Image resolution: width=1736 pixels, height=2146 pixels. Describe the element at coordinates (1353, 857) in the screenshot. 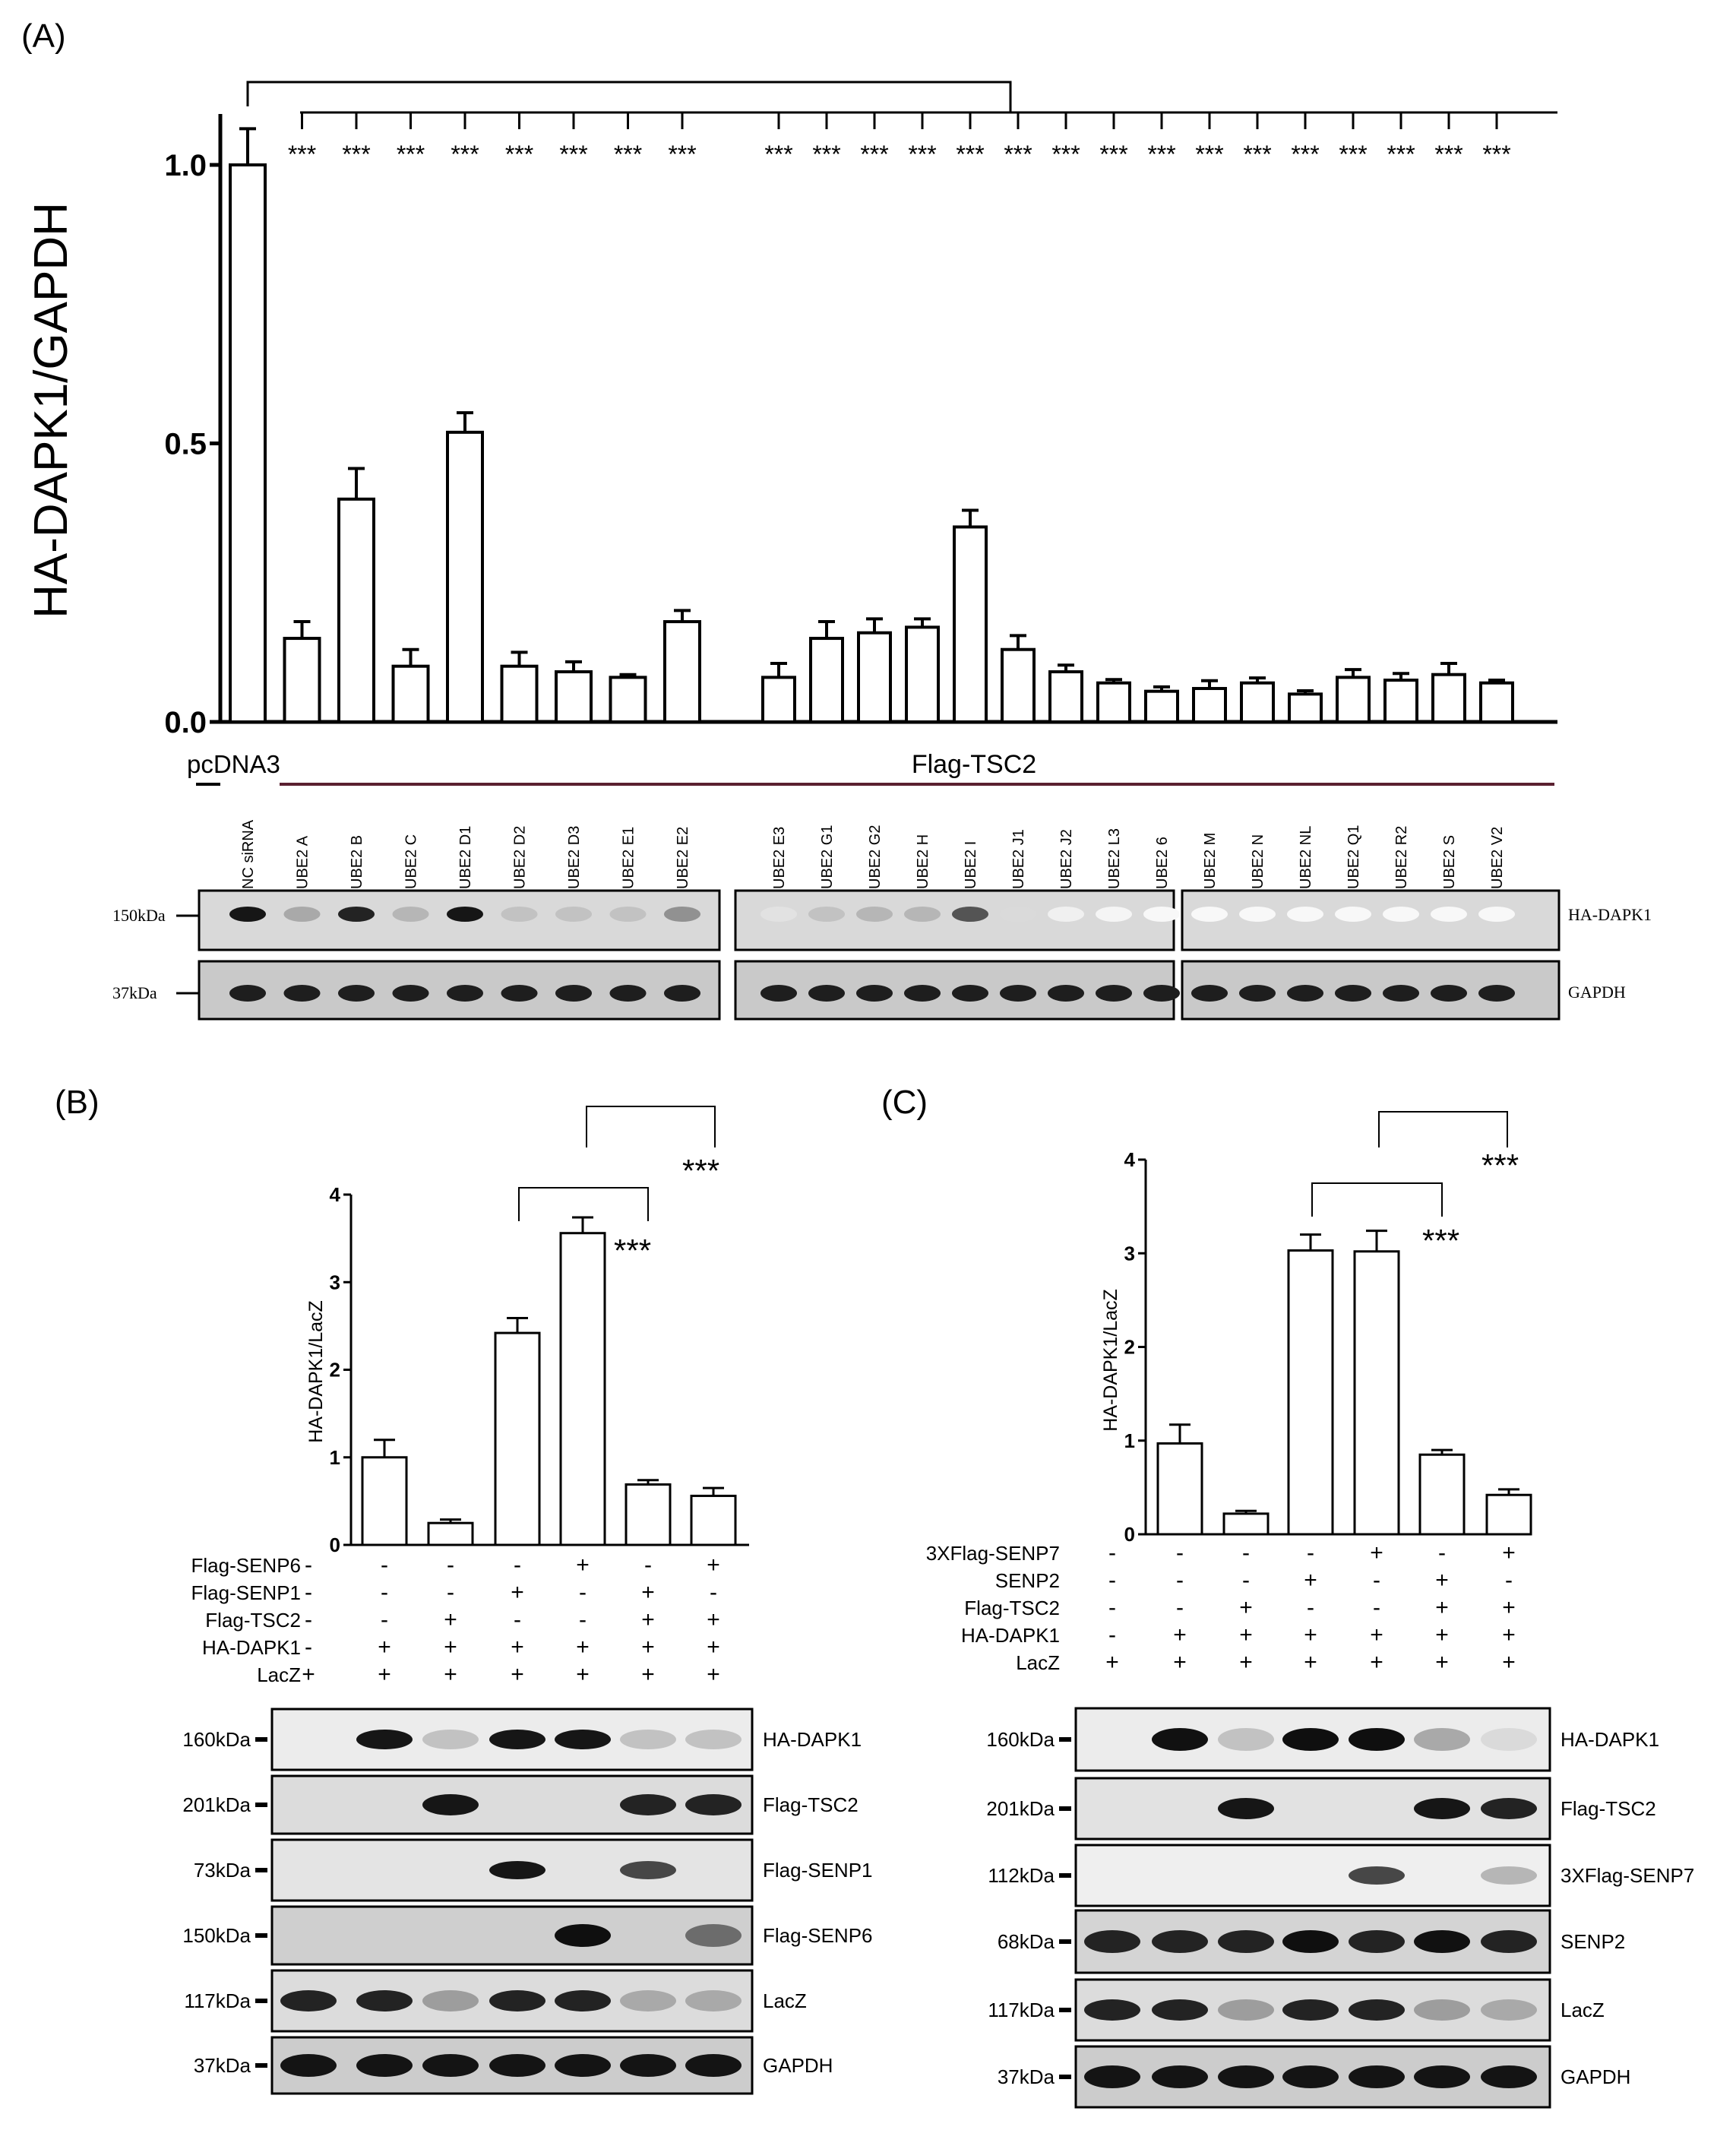

I see `panel-a-lane-label: UBE2 Q1` at that location.